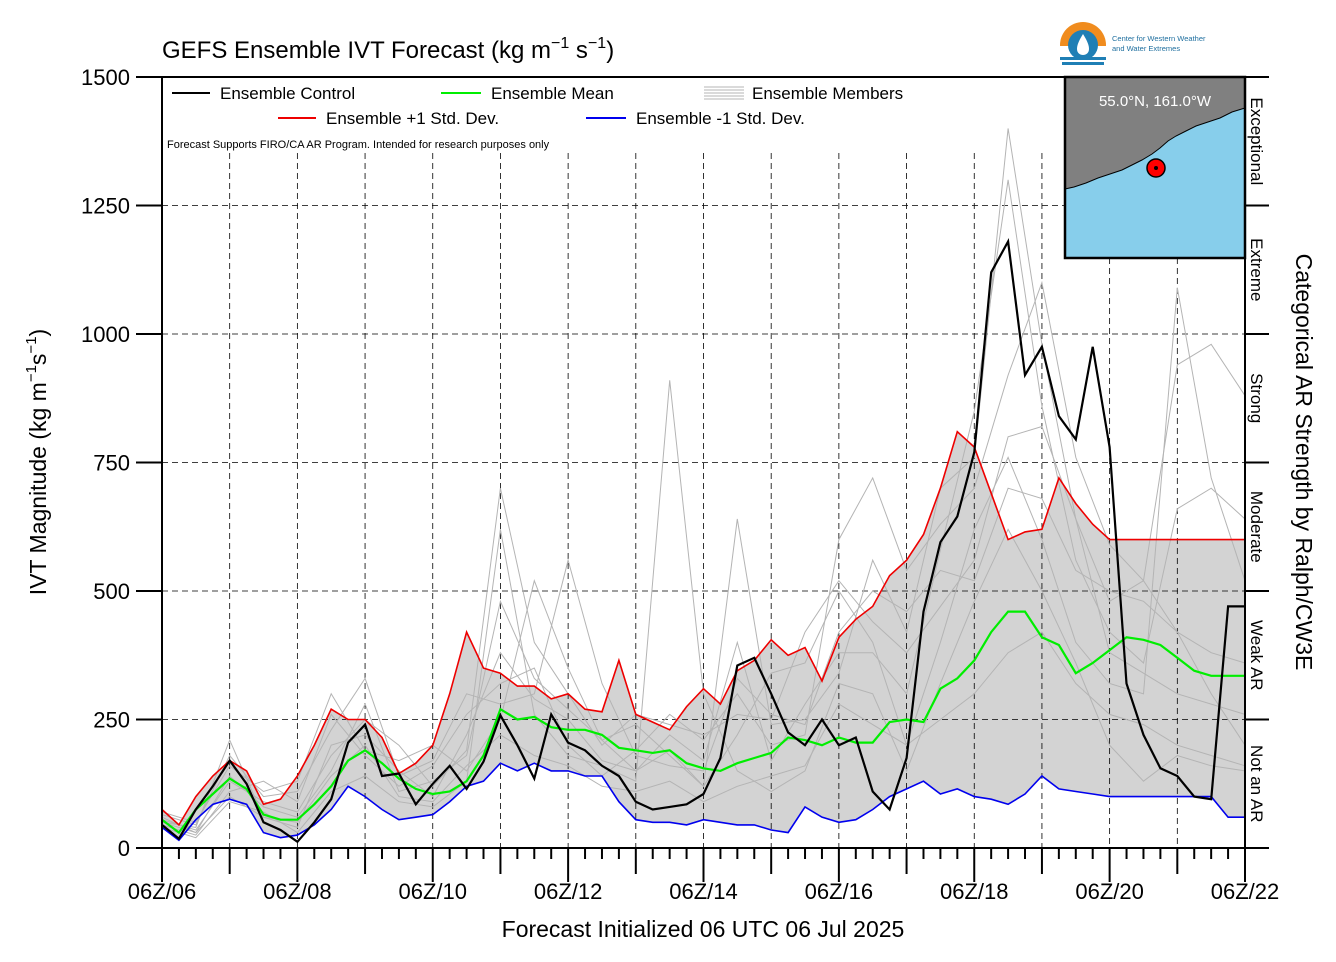 Image resolution: width=1336 pixels, height=962 pixels. I want to click on legend-control-label: Ensemble Control, so click(287, 93).